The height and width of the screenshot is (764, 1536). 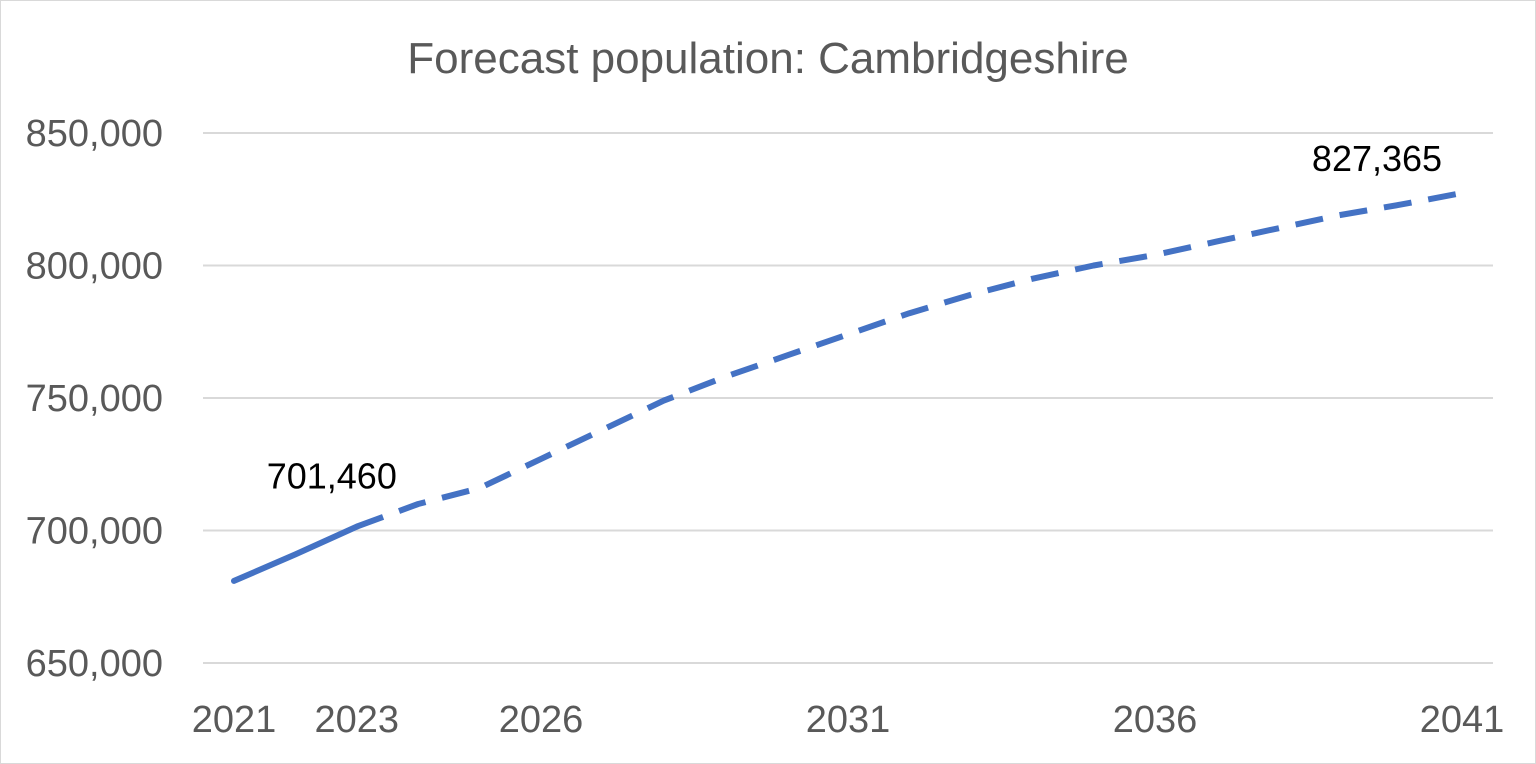 I want to click on x-tick-label: 2031, so click(x=848, y=720).